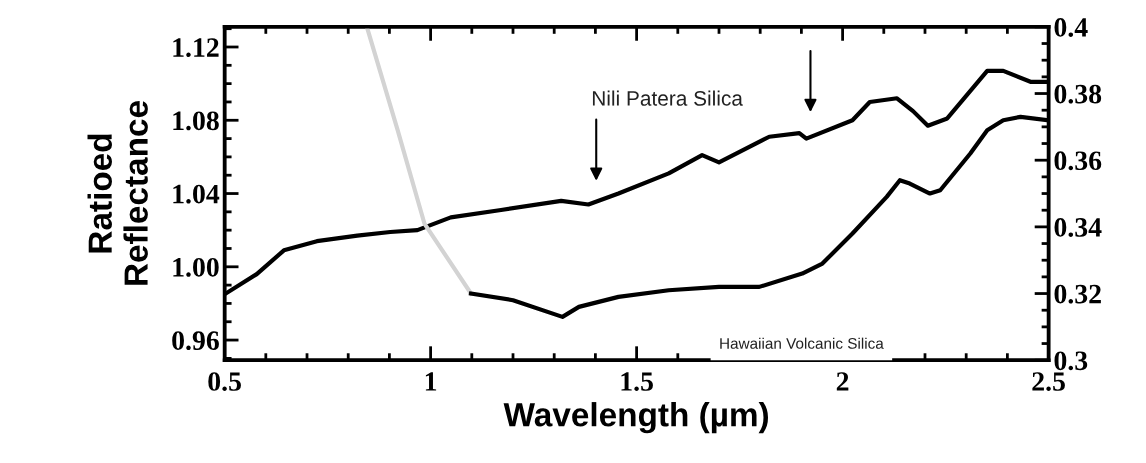 The width and height of the screenshot is (1146, 463). Describe the element at coordinates (195, 341) in the screenshot. I see `y-tick-label: 0.96` at that location.